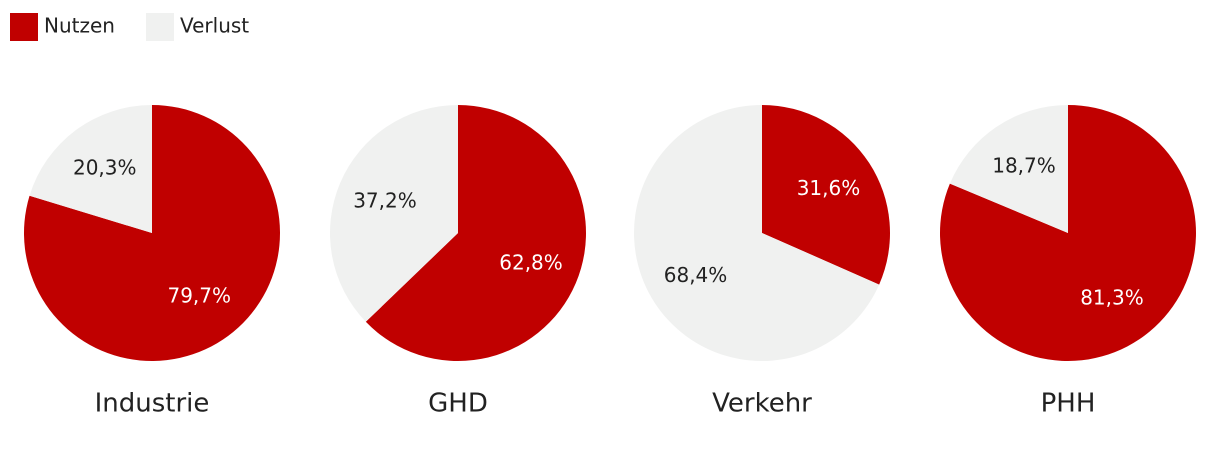 The width and height of the screenshot is (1220, 450). Describe the element at coordinates (1024, 165) in the screenshot. I see `value-label: 18,7%` at that location.